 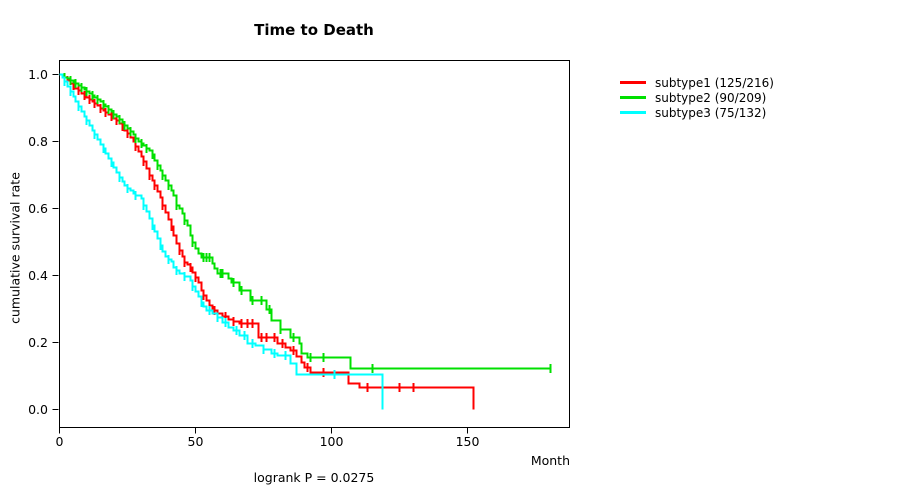 I want to click on x-tick-label: 0, so click(x=60, y=441).